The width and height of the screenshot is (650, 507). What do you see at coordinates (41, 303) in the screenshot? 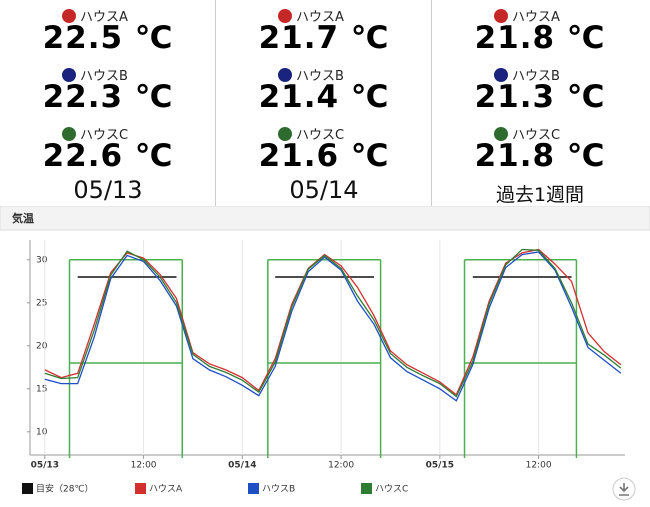
I see `y-tick-label: 25` at bounding box center [41, 303].